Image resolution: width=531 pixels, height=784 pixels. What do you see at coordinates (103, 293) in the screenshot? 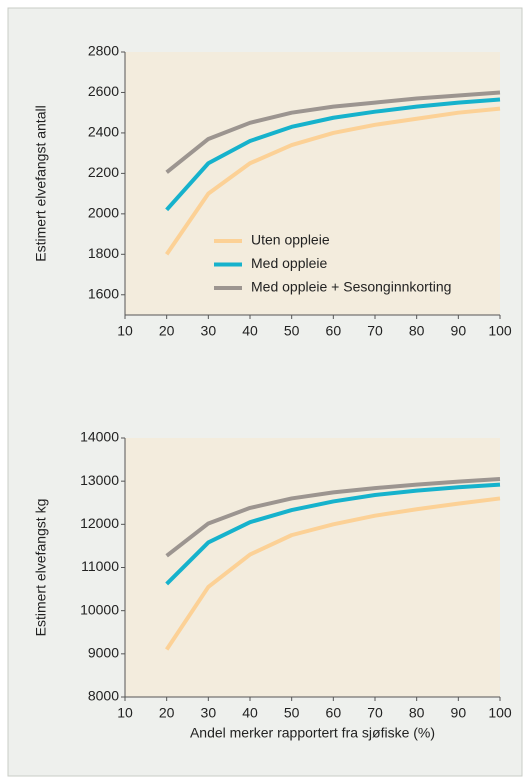
I see `y-tick-label: 1600` at bounding box center [103, 293].